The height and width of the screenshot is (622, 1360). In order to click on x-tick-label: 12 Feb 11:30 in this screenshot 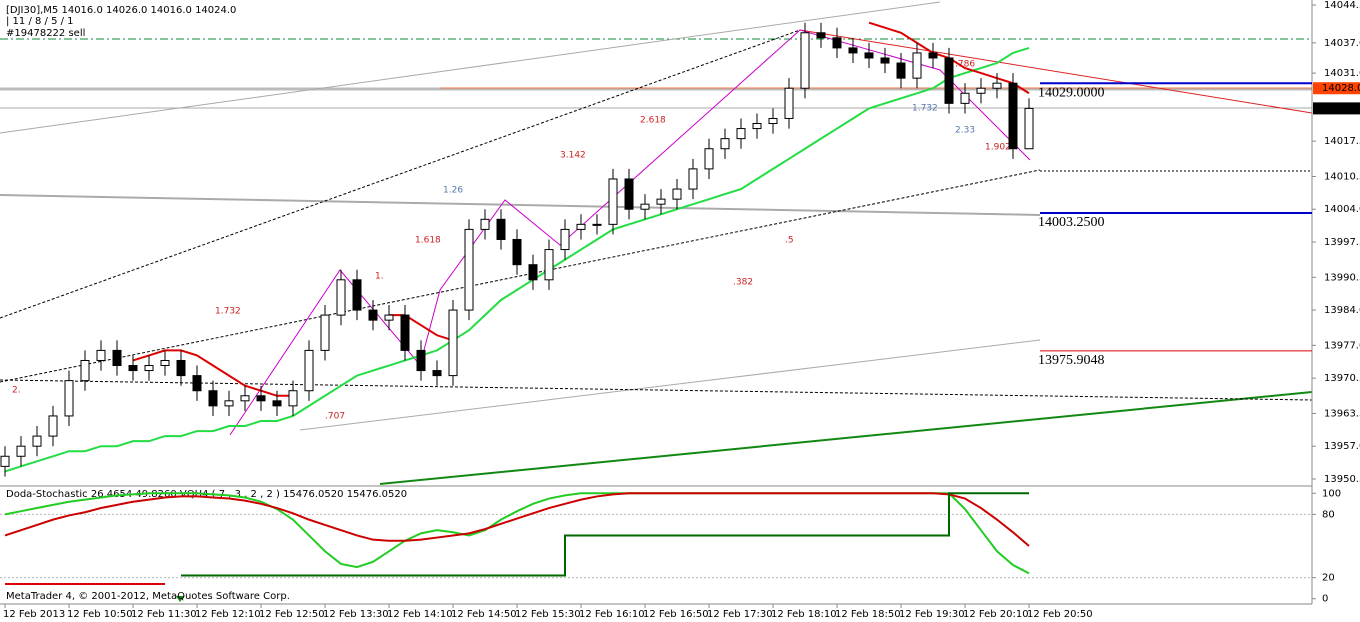, I will do `click(164, 614)`.